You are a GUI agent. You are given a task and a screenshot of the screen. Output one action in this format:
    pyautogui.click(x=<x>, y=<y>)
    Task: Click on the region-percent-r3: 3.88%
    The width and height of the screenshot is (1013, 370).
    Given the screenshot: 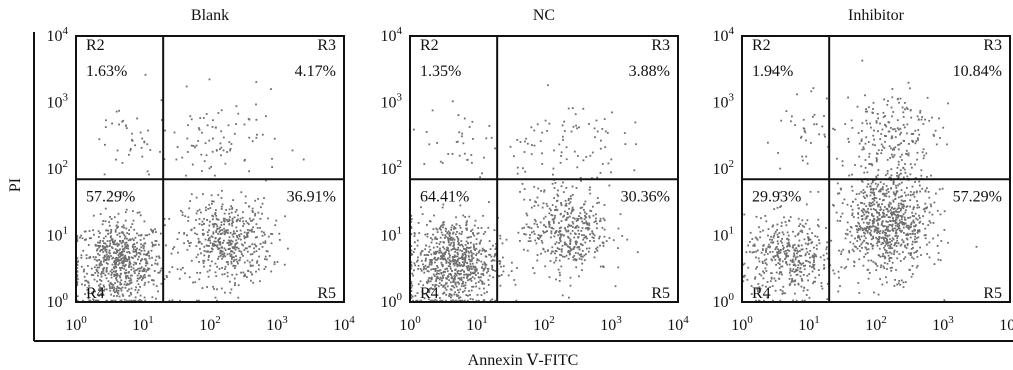 What is the action you would take?
    pyautogui.click(x=649, y=71)
    